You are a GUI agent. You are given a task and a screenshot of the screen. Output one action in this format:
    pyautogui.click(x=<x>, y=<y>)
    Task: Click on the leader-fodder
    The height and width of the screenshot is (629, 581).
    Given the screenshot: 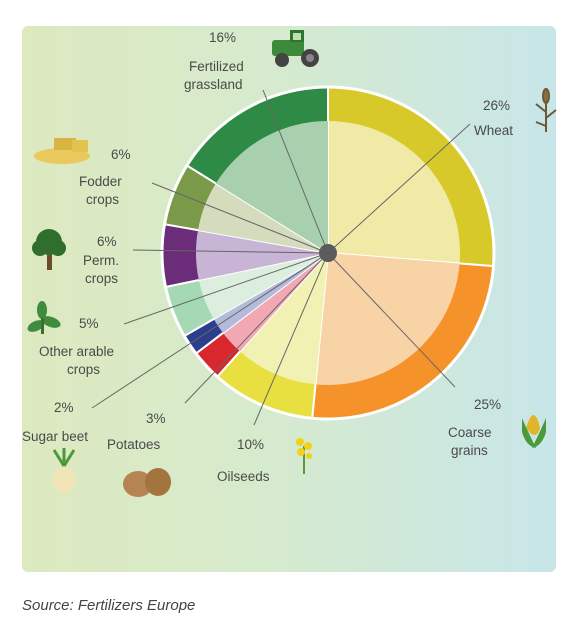 What is the action you would take?
    pyautogui.click(x=240, y=218)
    